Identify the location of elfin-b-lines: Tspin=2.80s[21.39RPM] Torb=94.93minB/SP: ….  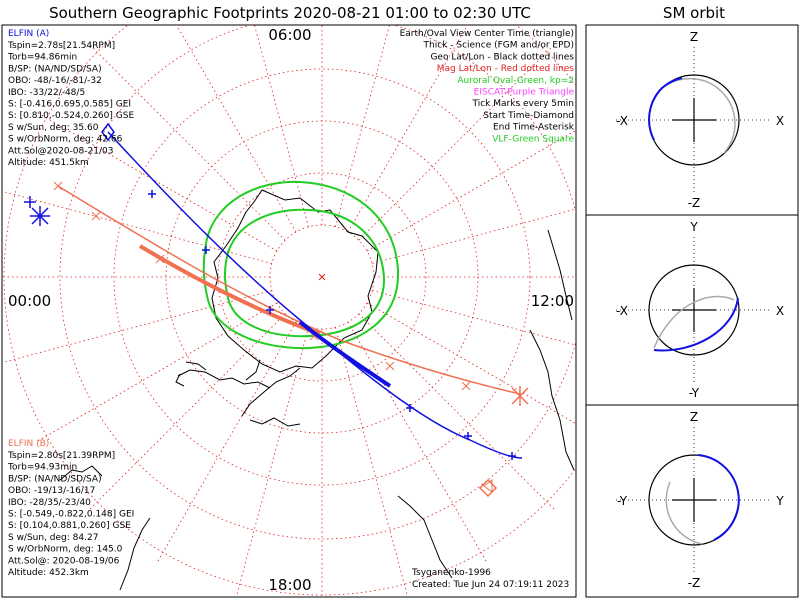
(70, 514).